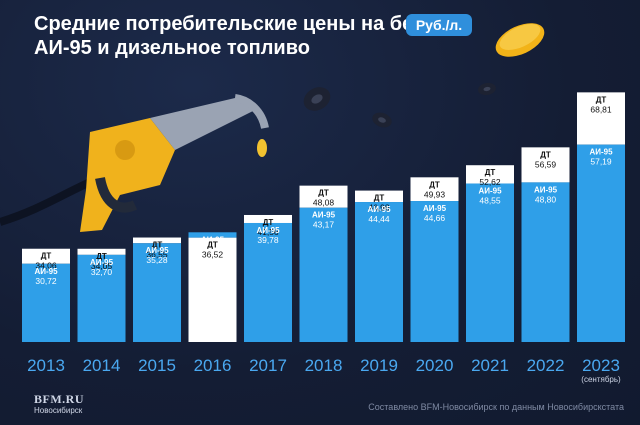 The width and height of the screenshot is (640, 425). What do you see at coordinates (157, 260) in the screenshot?
I see `data-label: 35,28` at bounding box center [157, 260].